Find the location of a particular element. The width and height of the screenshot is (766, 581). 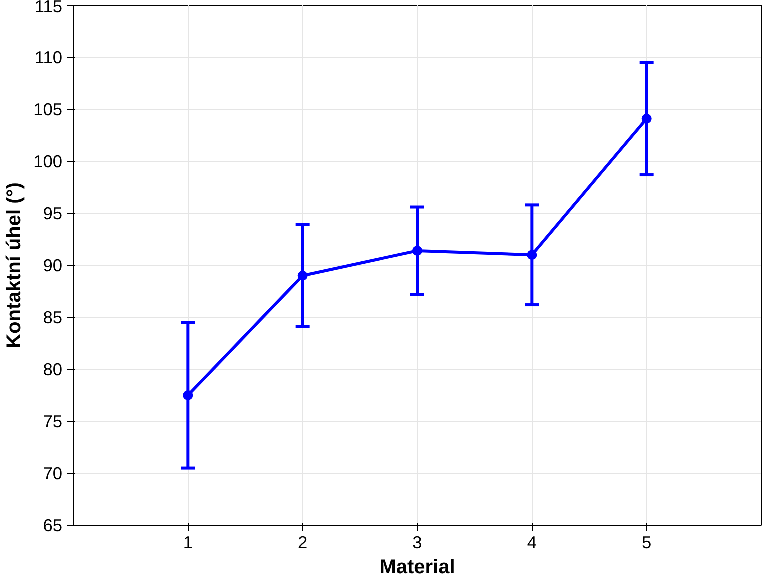

x-tick-label: 4 is located at coordinates (532, 542).